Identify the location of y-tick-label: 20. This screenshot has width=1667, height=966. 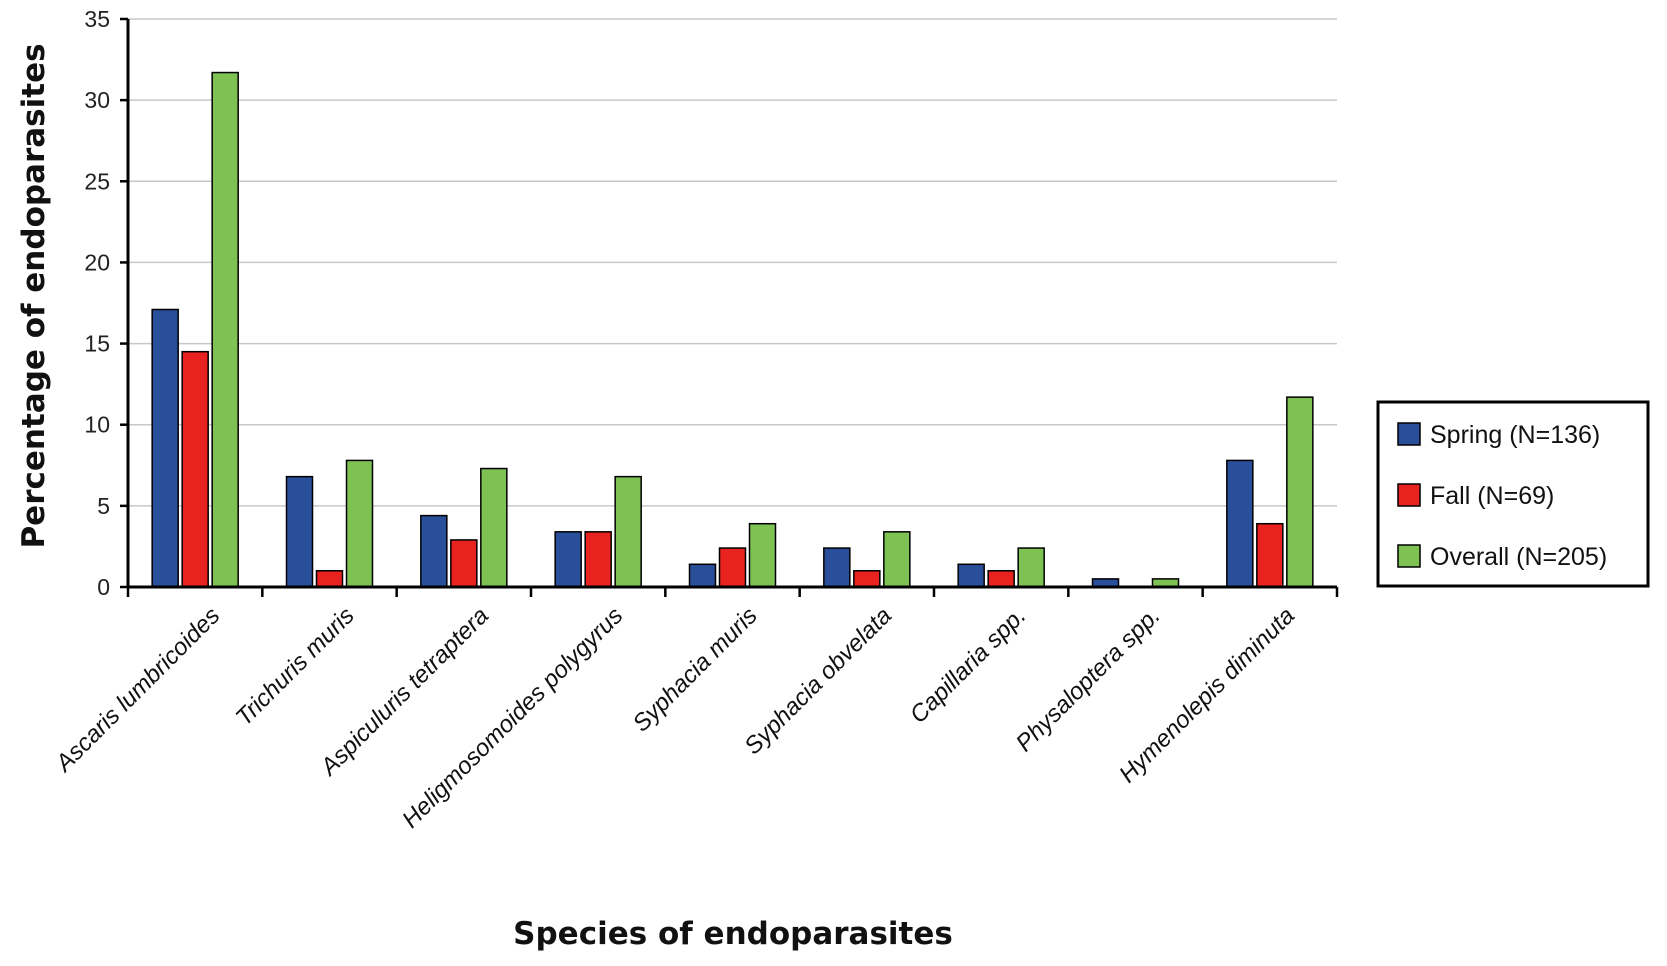
(97, 262).